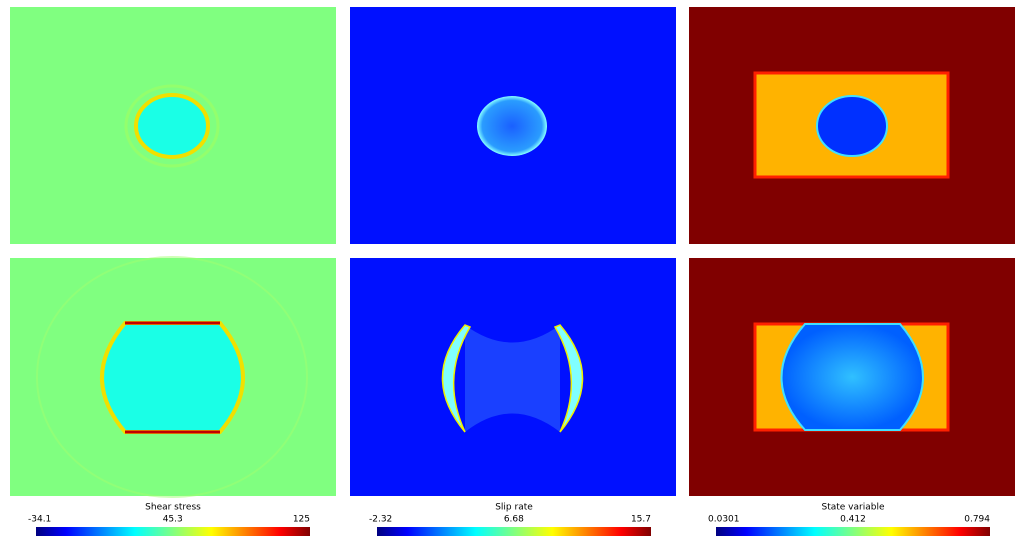  Describe the element at coordinates (173, 520) in the screenshot. I see `colorbar-tick-label: 45.3` at that location.